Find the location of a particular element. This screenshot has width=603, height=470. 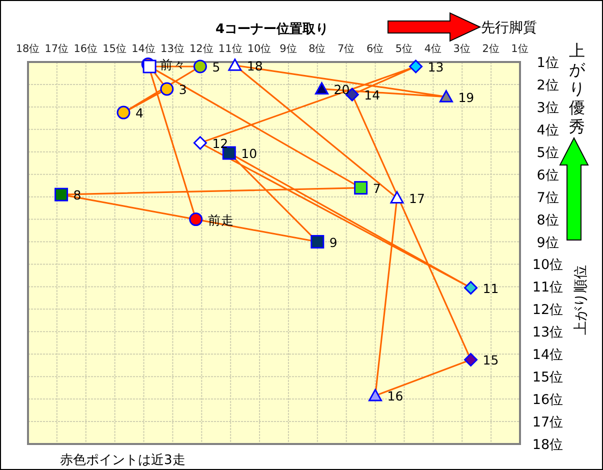

annotation: 4 is located at coordinates (140, 113).